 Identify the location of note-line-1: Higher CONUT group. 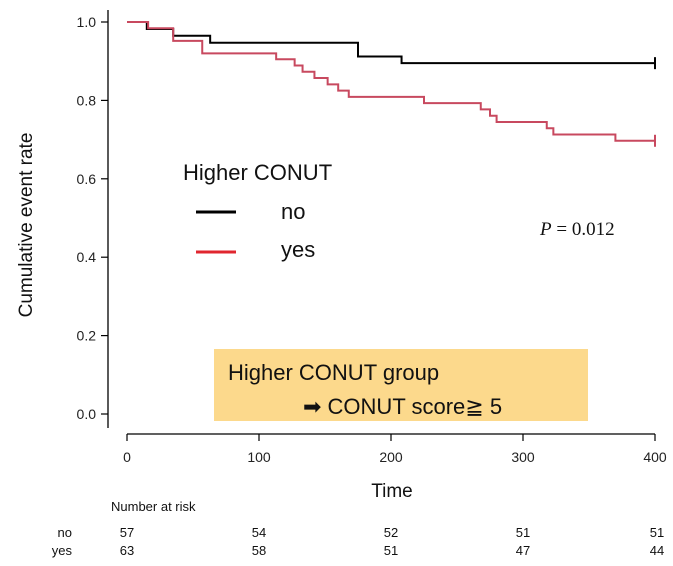
(333, 372).